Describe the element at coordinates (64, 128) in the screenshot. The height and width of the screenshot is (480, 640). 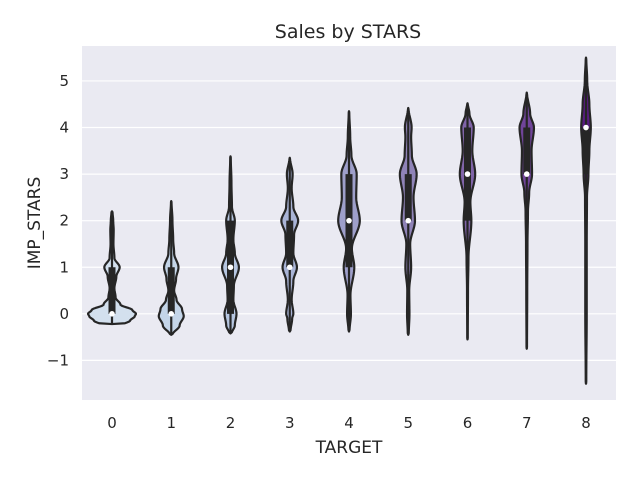
I see `y-tick-label: 4` at that location.